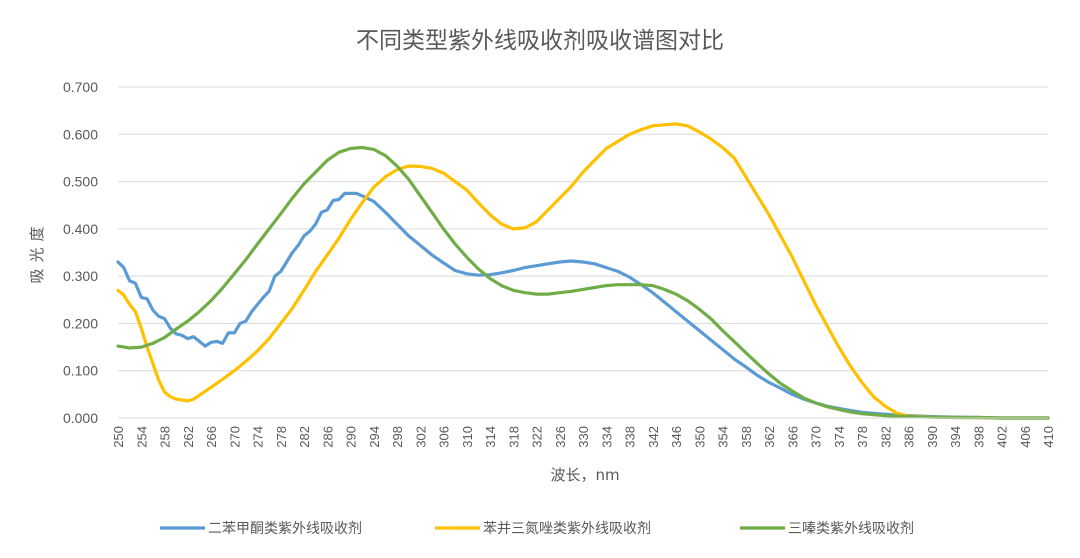 The image size is (1080, 558). I want to click on x-tick-label: 278, so click(281, 437).